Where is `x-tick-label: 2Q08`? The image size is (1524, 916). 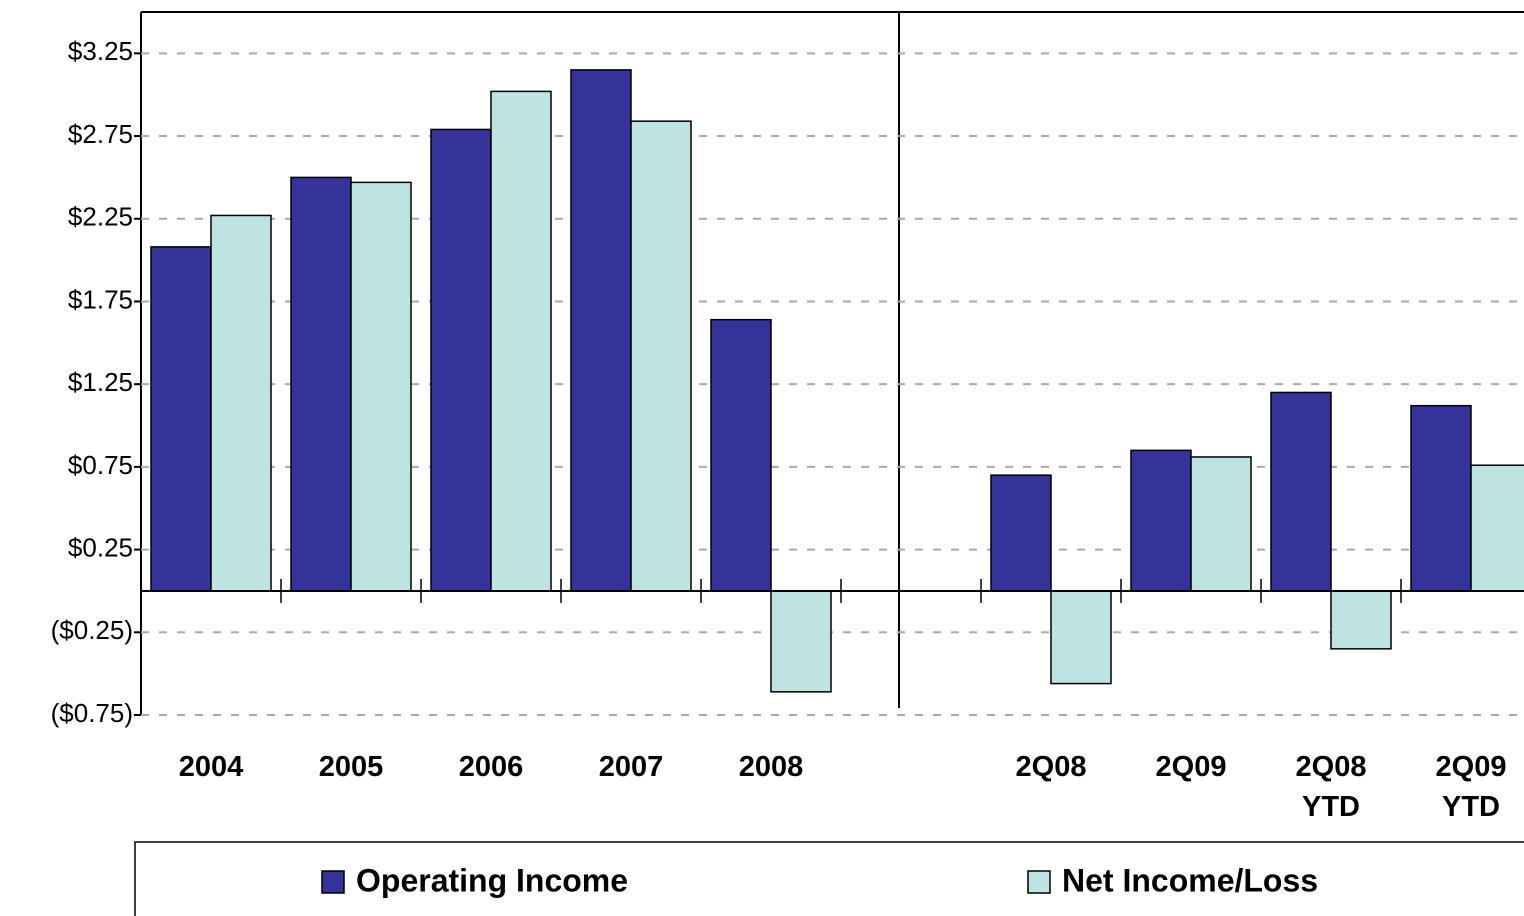
x-tick-label: 2Q08 is located at coordinates (1051, 767).